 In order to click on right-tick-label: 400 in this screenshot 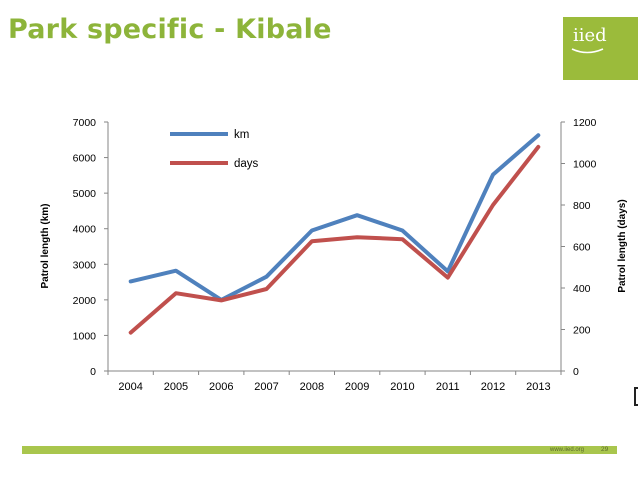, I will do `click(582, 289)`.